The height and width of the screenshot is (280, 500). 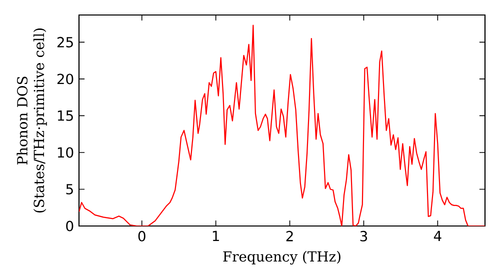 I want to click on y-tick-label: 5, so click(x=69, y=189).